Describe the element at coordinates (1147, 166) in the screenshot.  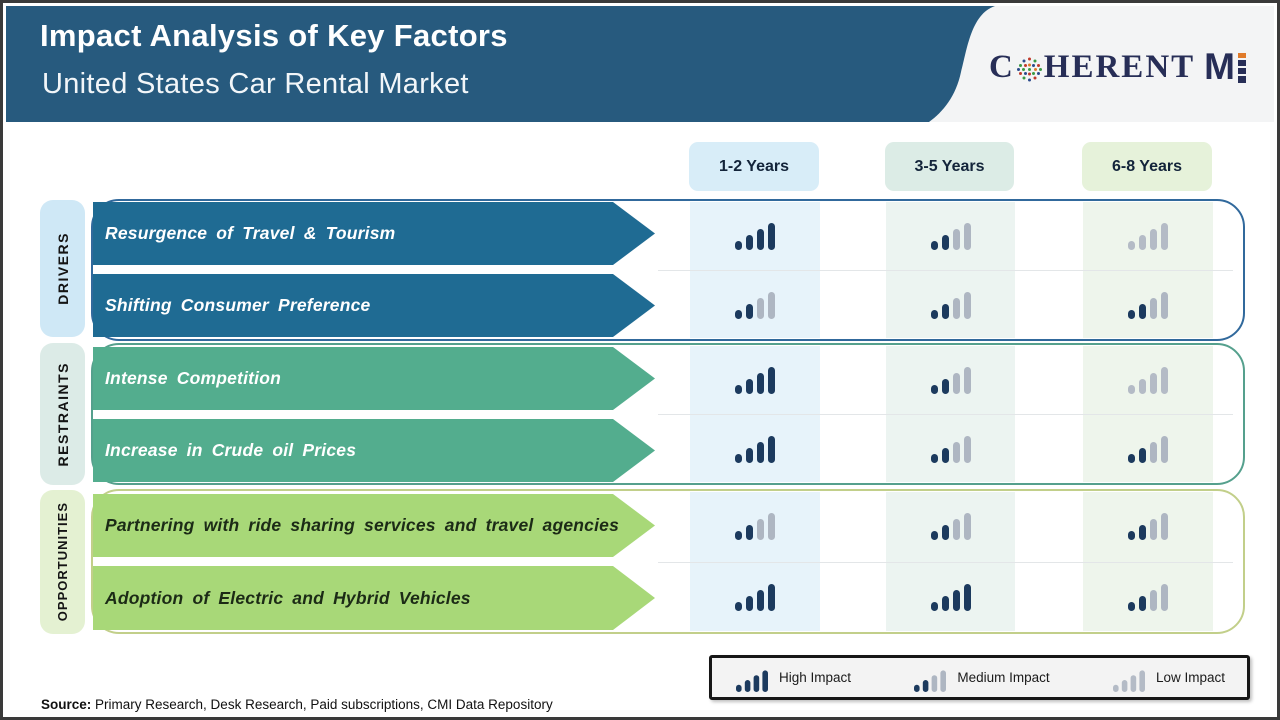
I see `column-header-6-8-years: 6-8 Years` at that location.